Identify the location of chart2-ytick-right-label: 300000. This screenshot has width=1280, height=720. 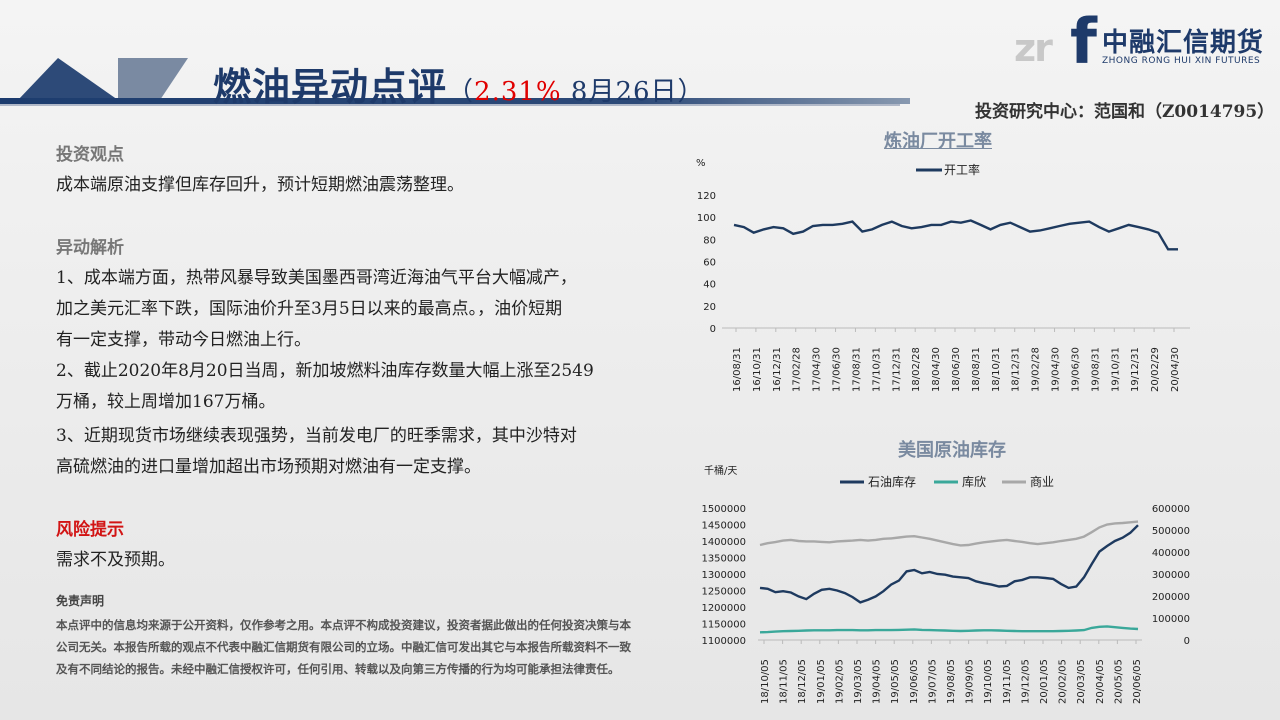
(1171, 575).